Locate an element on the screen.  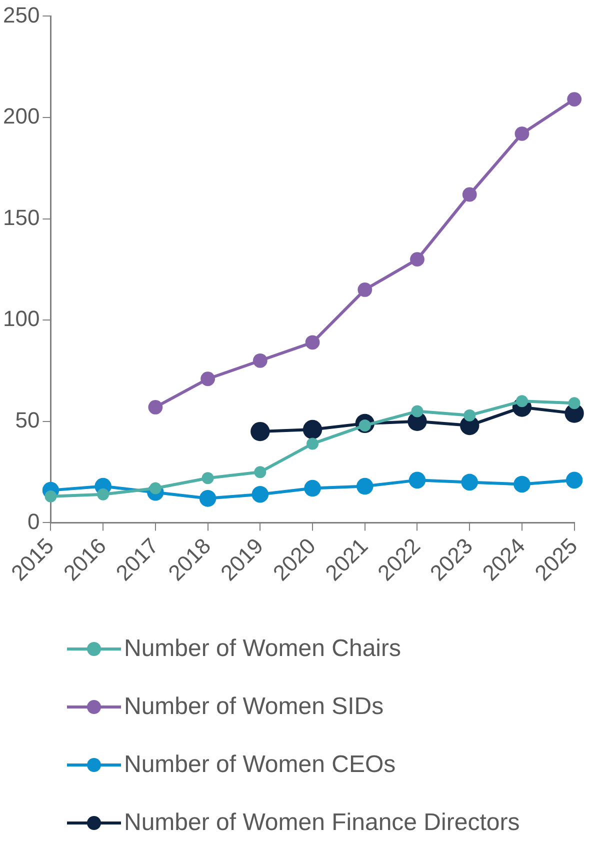
y-tick-label: 0 is located at coordinates (33, 521).